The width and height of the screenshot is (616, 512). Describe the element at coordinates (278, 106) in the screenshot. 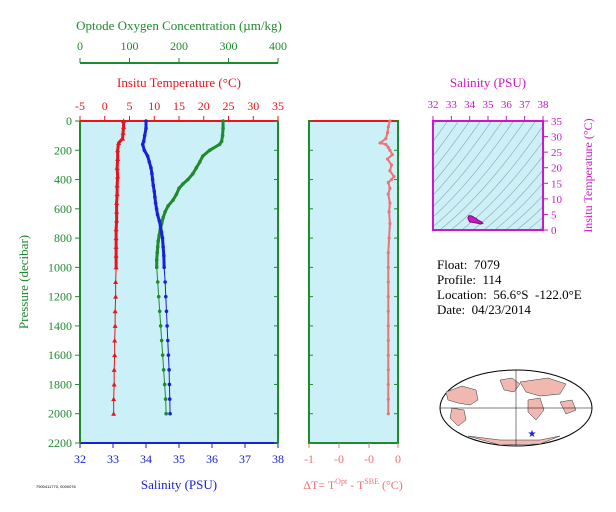

I see `temperature-tick-label: 35` at that location.